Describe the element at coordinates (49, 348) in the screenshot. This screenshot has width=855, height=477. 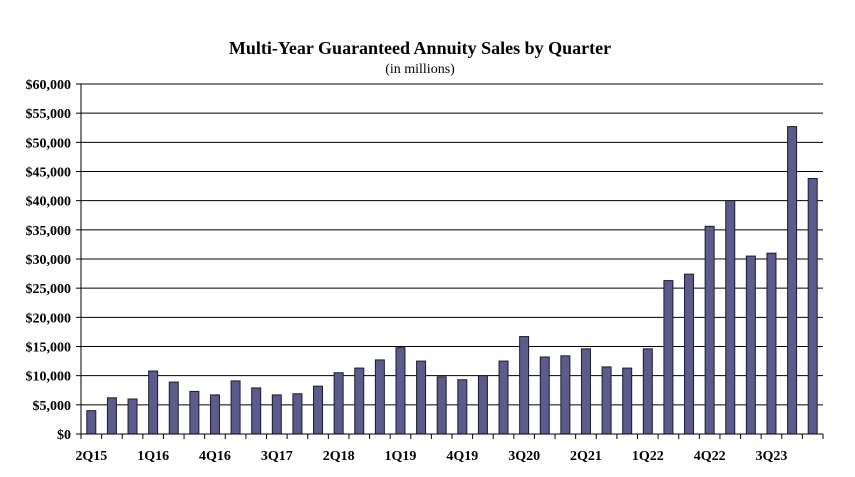
I see `y-tick-label: $15,000` at that location.